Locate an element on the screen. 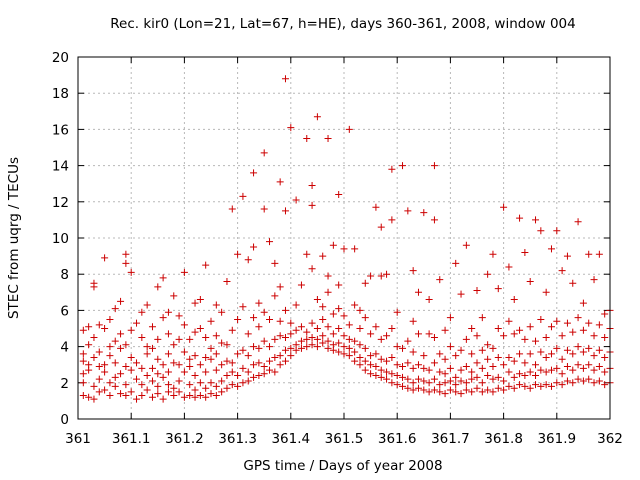  y-tick-label: 0 is located at coordinates (64, 420).